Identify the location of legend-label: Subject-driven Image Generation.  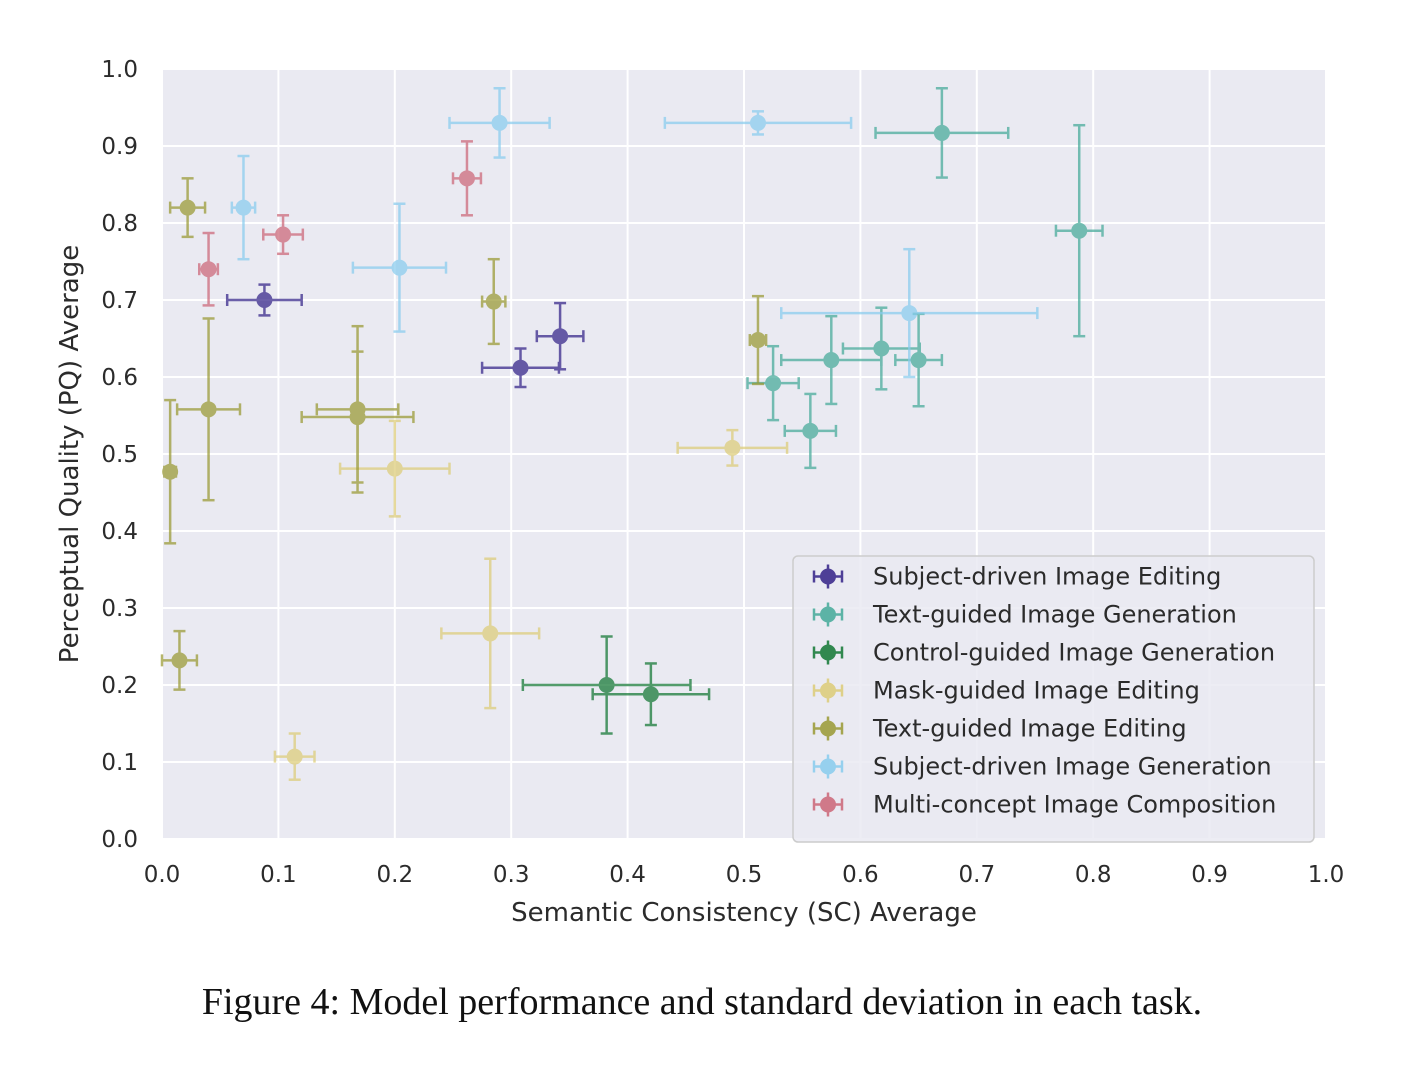
(1072, 767).